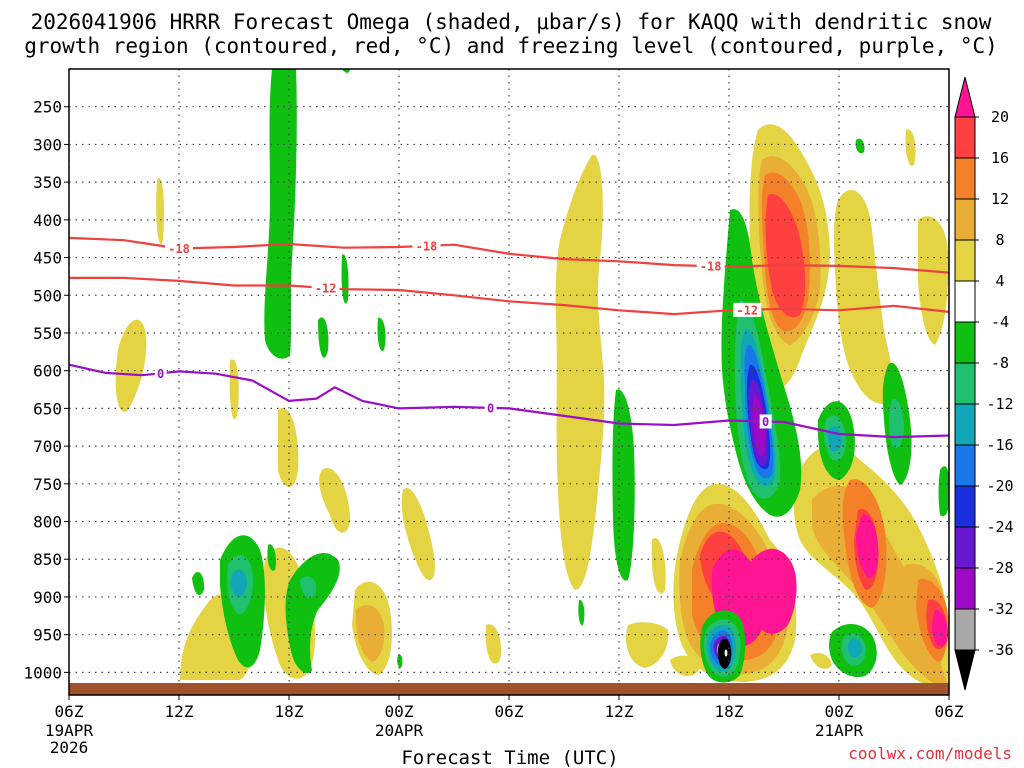 The height and width of the screenshot is (768, 1024). I want to click on y-tick-label: 850, so click(47, 559).